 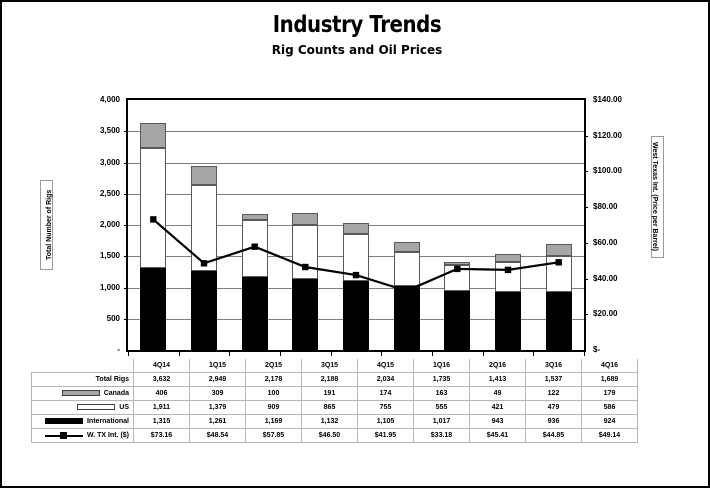 What do you see at coordinates (497, 421) in the screenshot?
I see `table-cell: 943` at bounding box center [497, 421].